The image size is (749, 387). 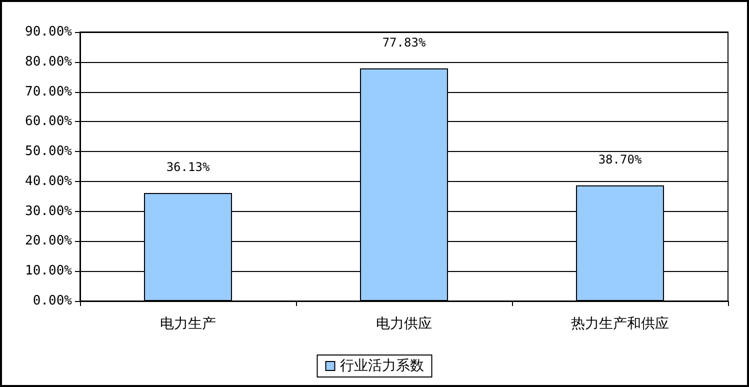 What do you see at coordinates (48, 122) in the screenshot?
I see `y-tick-label: 60.00%` at bounding box center [48, 122].